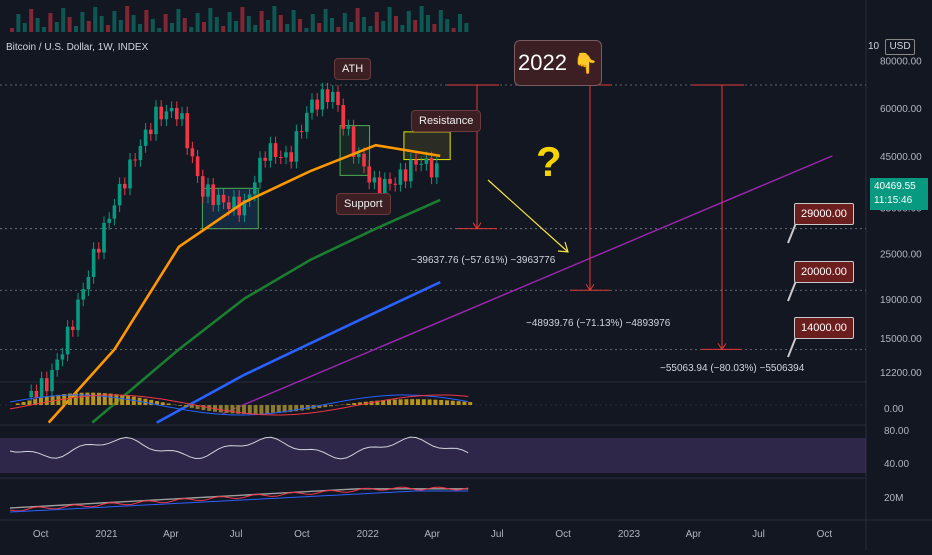  Describe the element at coordinates (433, 455) in the screenshot. I see `rsi-band` at that location.